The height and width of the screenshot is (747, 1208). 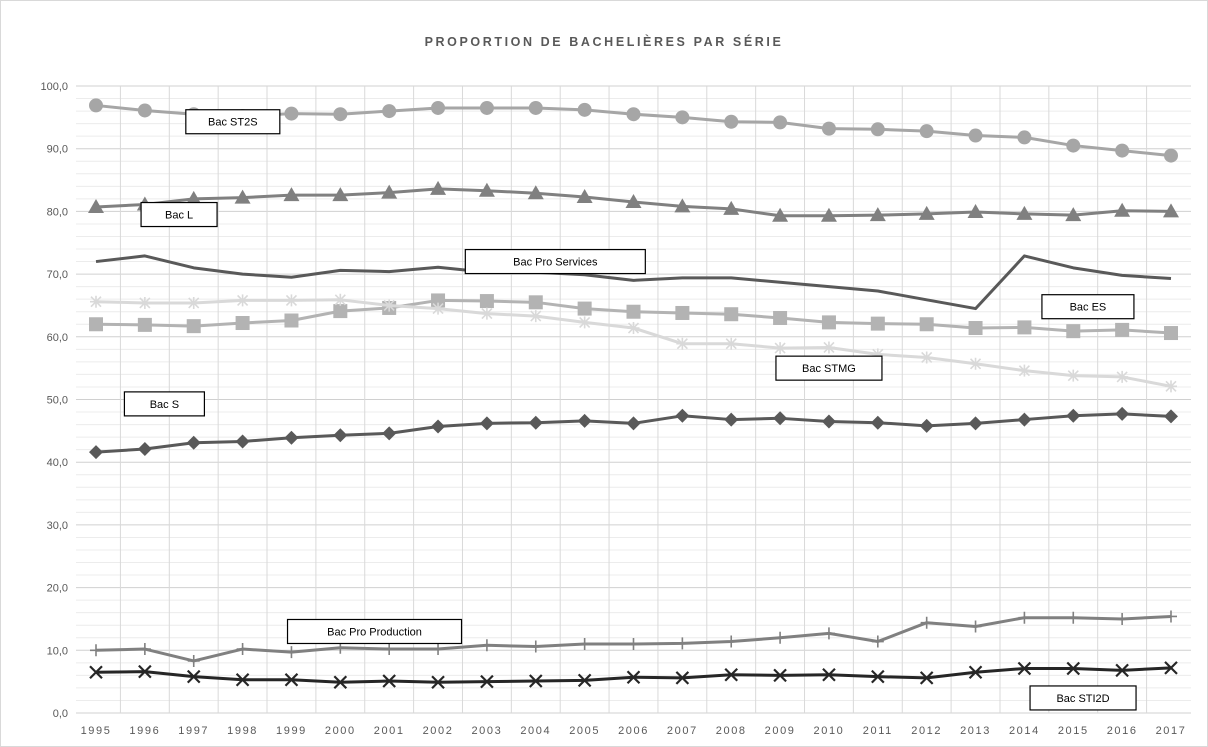 I want to click on series-label-bac-stmg: Bac STMG, so click(x=829, y=368).